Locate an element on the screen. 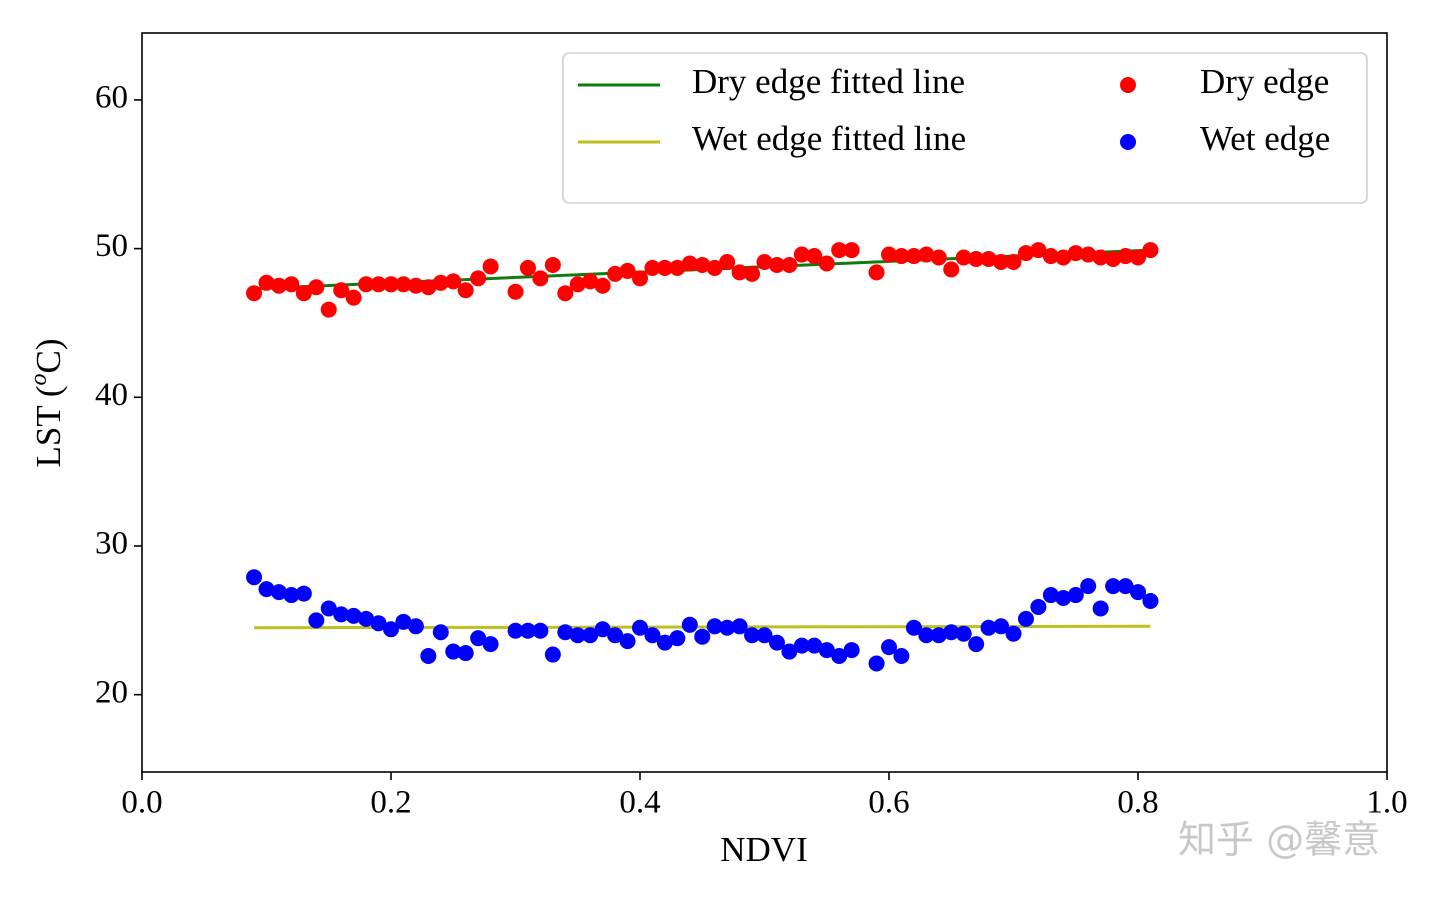 This screenshot has width=1440, height=900. x-axis-label: NDVI is located at coordinates (763, 849).